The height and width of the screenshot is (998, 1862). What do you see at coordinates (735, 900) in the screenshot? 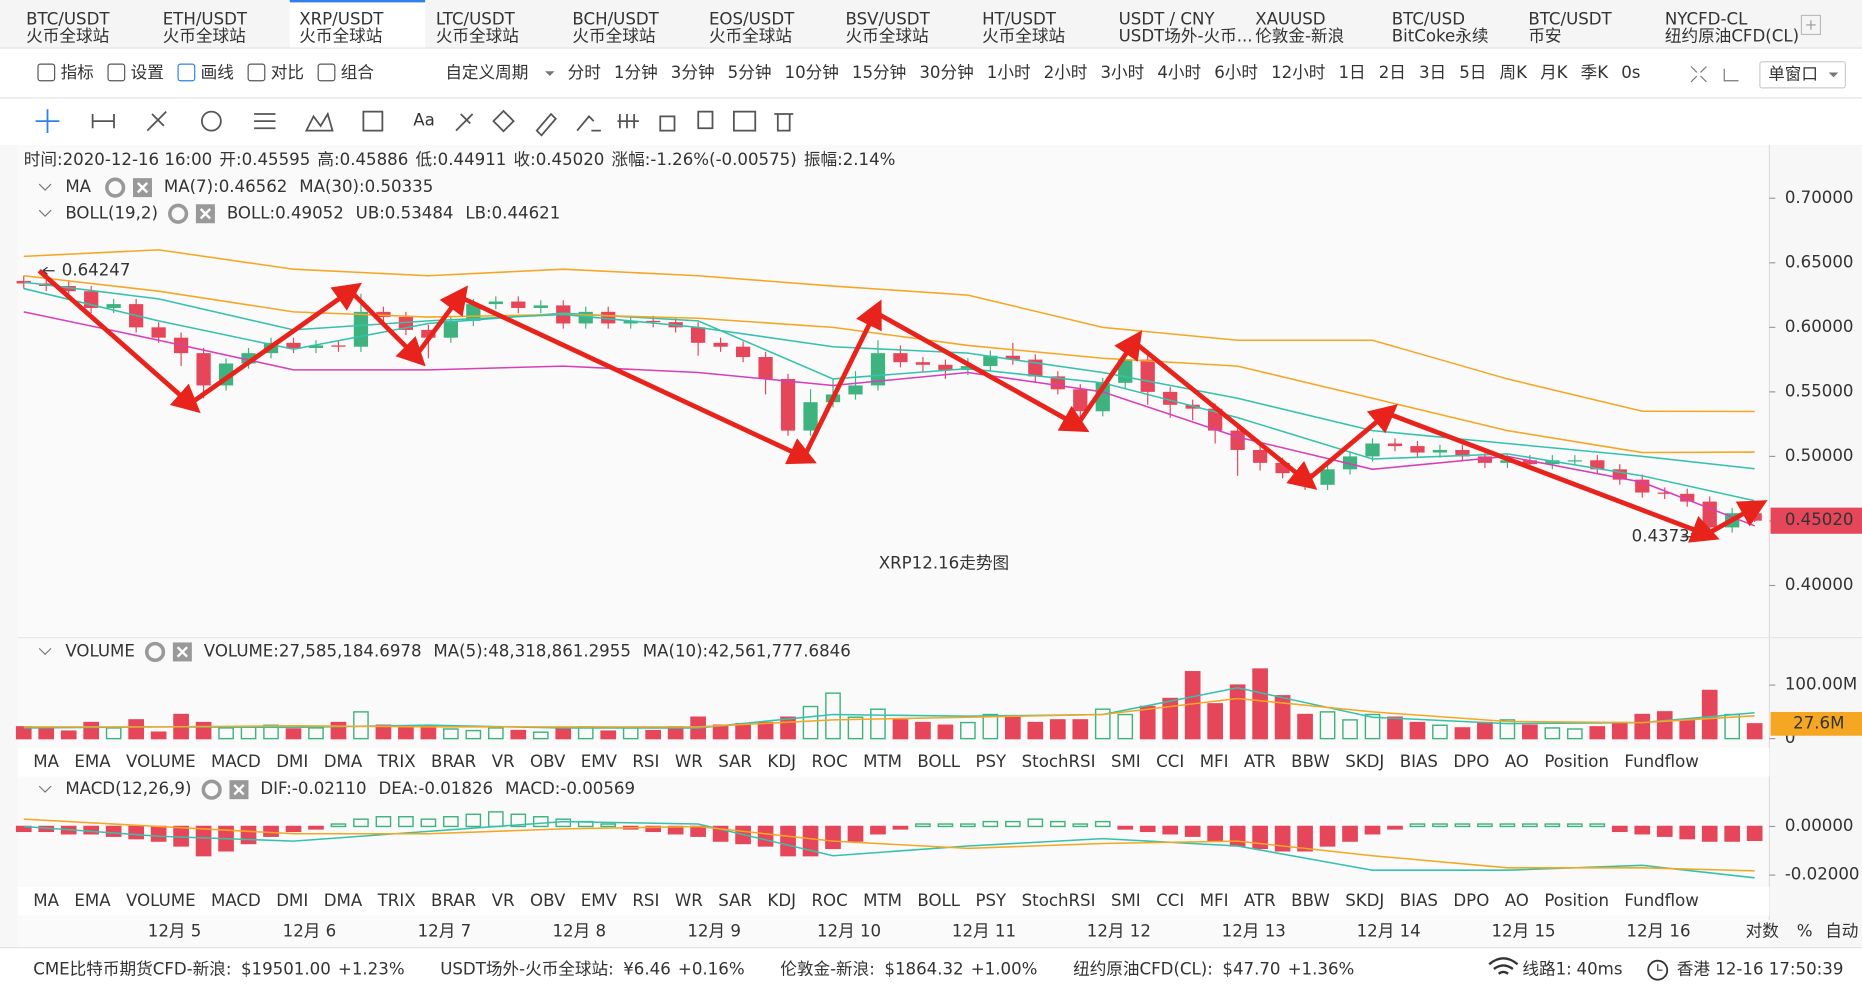
I see `indicator-tab: SAR` at bounding box center [735, 900].